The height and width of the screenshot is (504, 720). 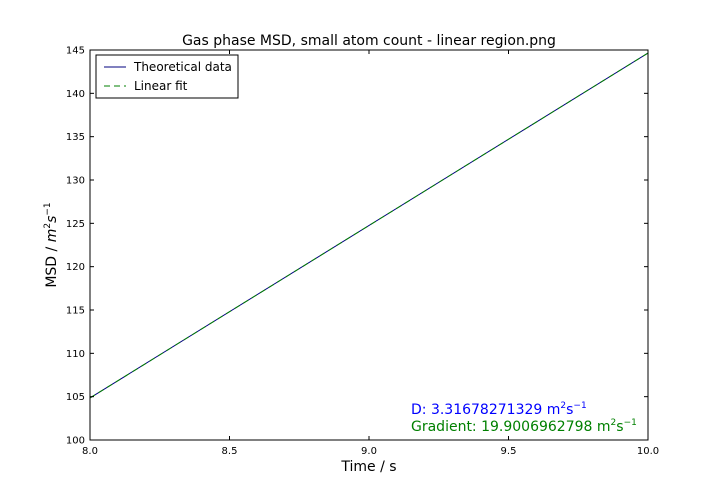 What do you see at coordinates (75, 267) in the screenshot?
I see `y-tick-label: 120` at bounding box center [75, 267].